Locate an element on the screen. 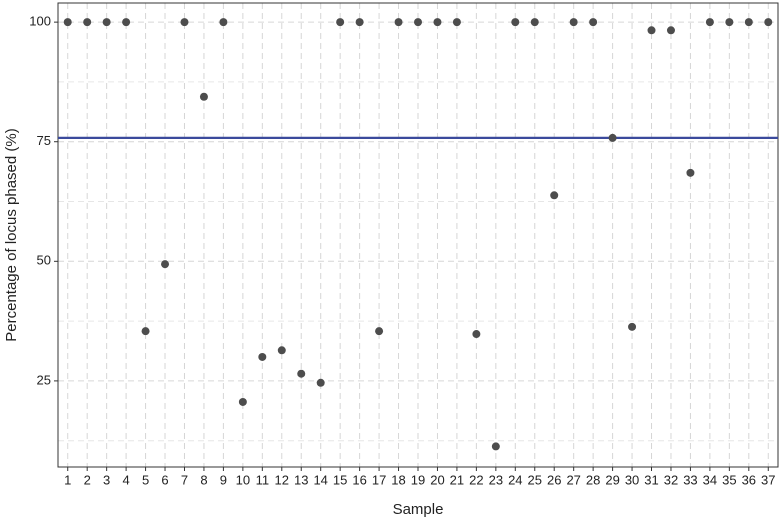 The height and width of the screenshot is (525, 782). x-tick-label: 13 is located at coordinates (301, 479).